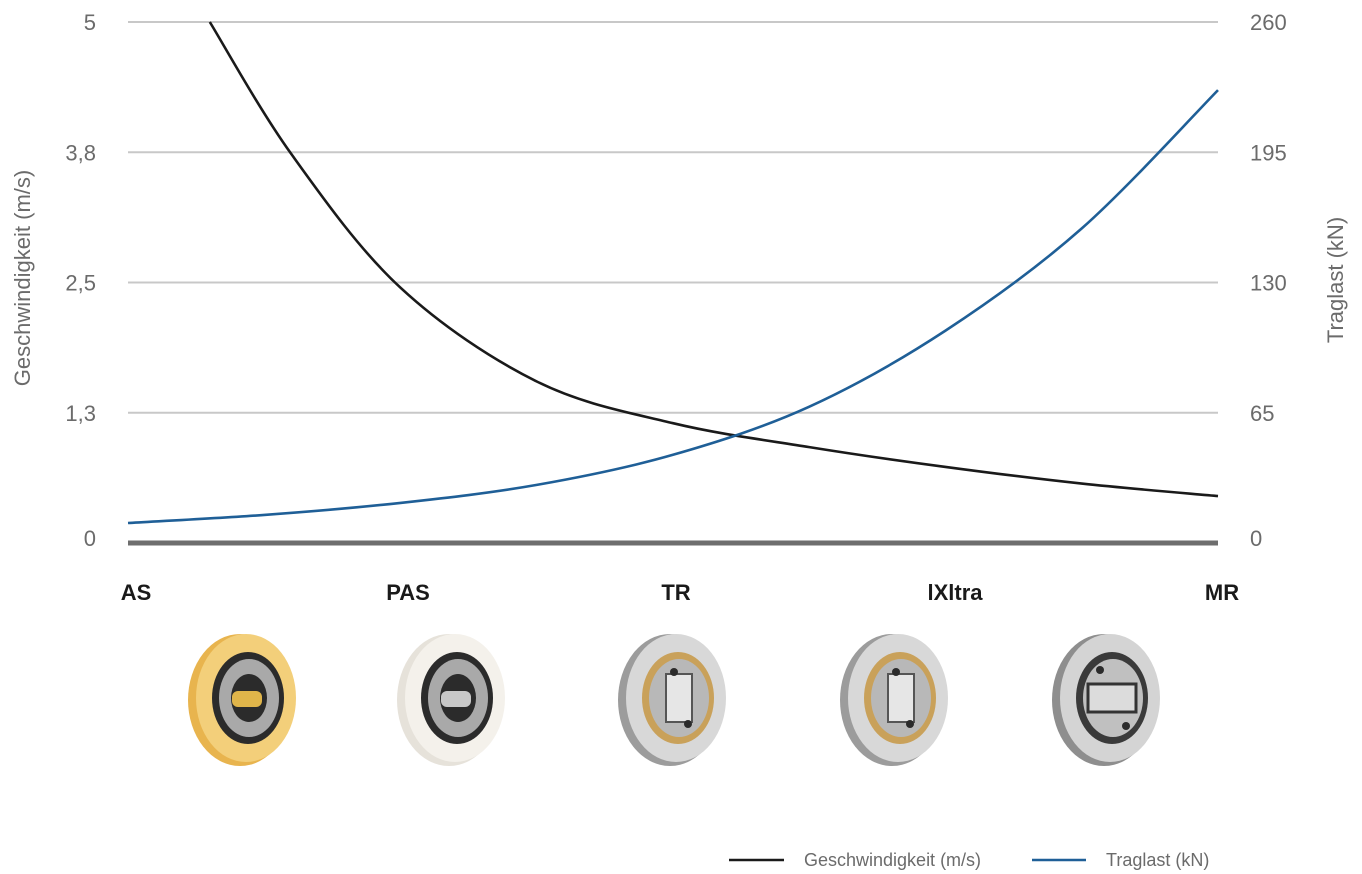  Describe the element at coordinates (1106, 700) in the screenshot. I see `mr-bearing-icon` at that location.